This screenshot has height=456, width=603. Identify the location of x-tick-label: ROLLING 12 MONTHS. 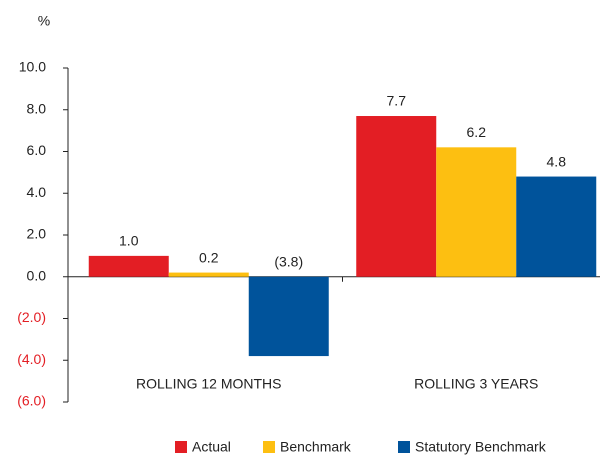
(208, 384).